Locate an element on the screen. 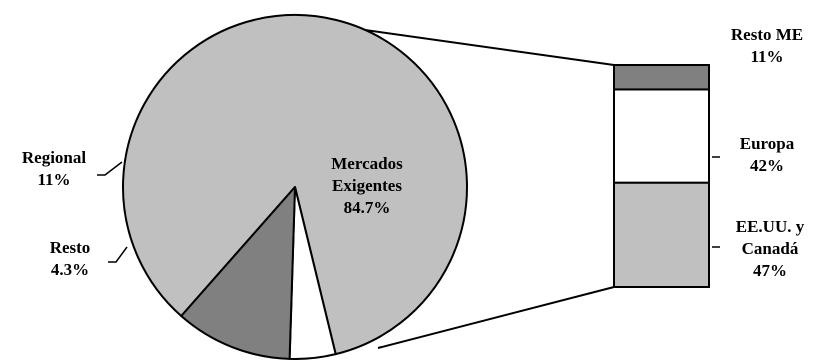 The image size is (835, 360). label-europa: Europa 42% is located at coordinates (767, 154).